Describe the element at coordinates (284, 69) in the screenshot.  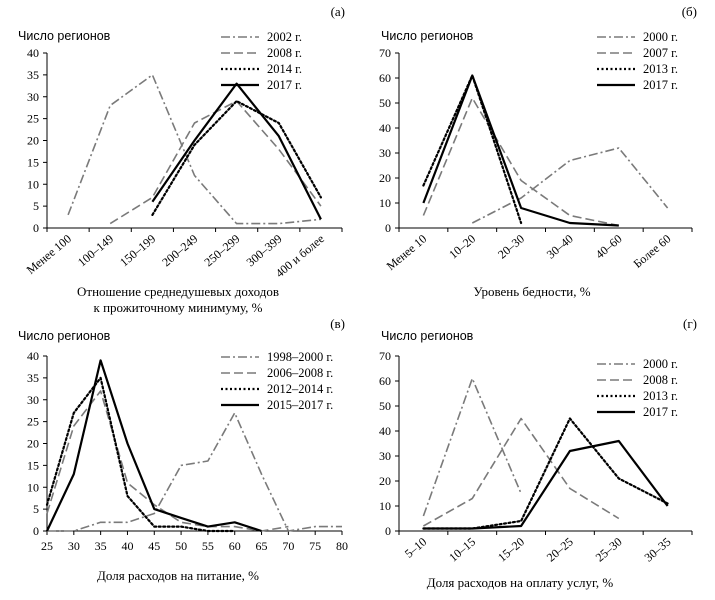
I see `legend-entry: 2014 г.` at that location.